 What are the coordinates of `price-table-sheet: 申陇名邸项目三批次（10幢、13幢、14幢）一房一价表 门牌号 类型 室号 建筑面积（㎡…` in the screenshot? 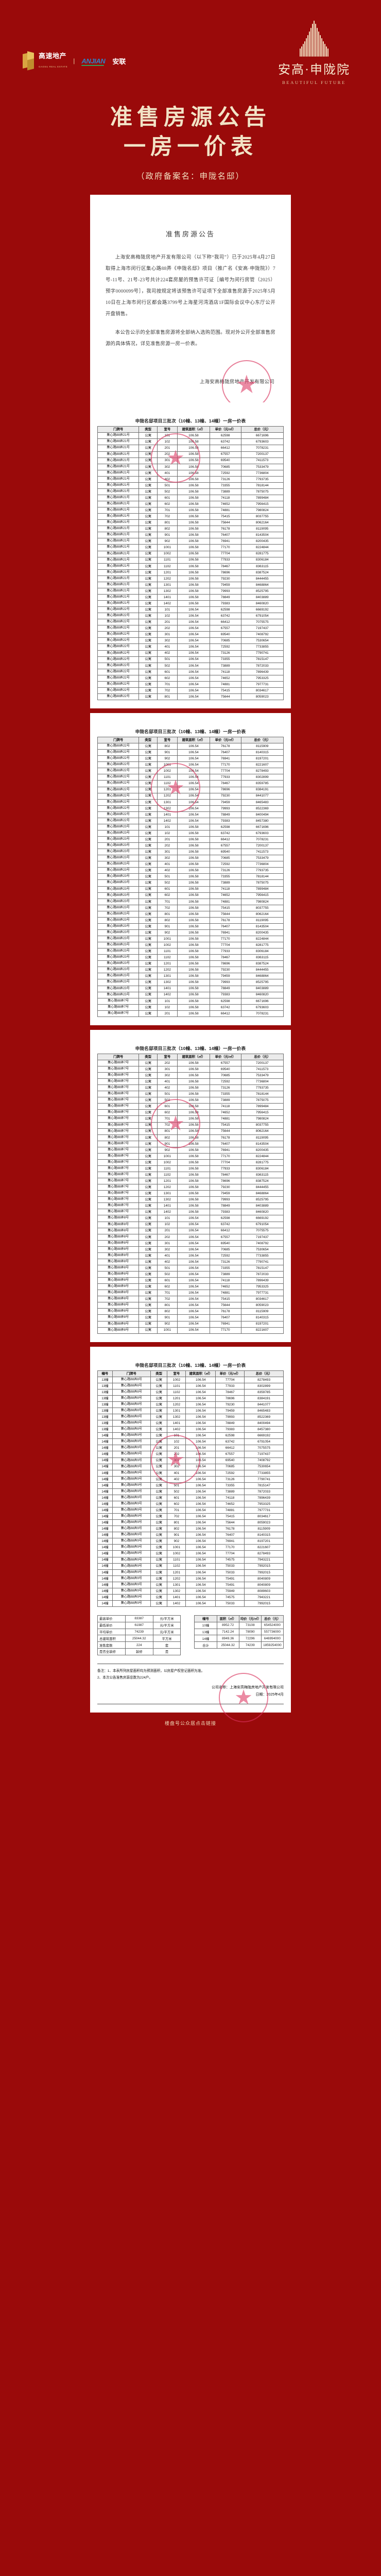 It's located at (190, 555).